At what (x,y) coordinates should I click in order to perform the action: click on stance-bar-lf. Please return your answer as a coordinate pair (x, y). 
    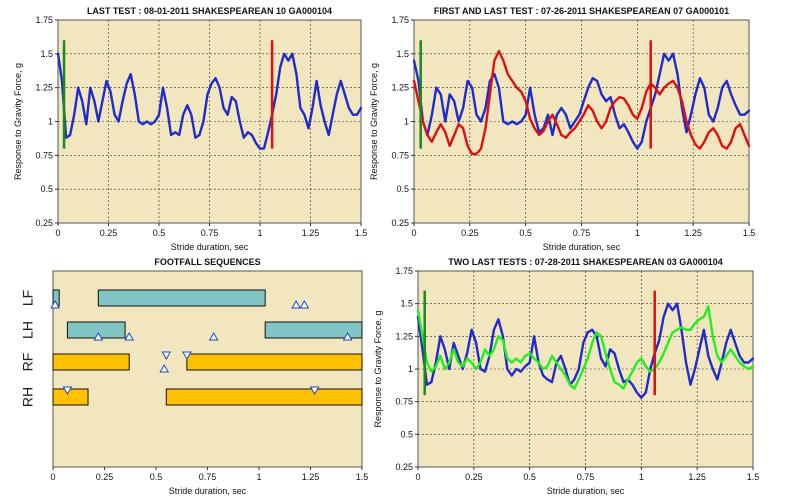
    Looking at the image, I should click on (181, 298).